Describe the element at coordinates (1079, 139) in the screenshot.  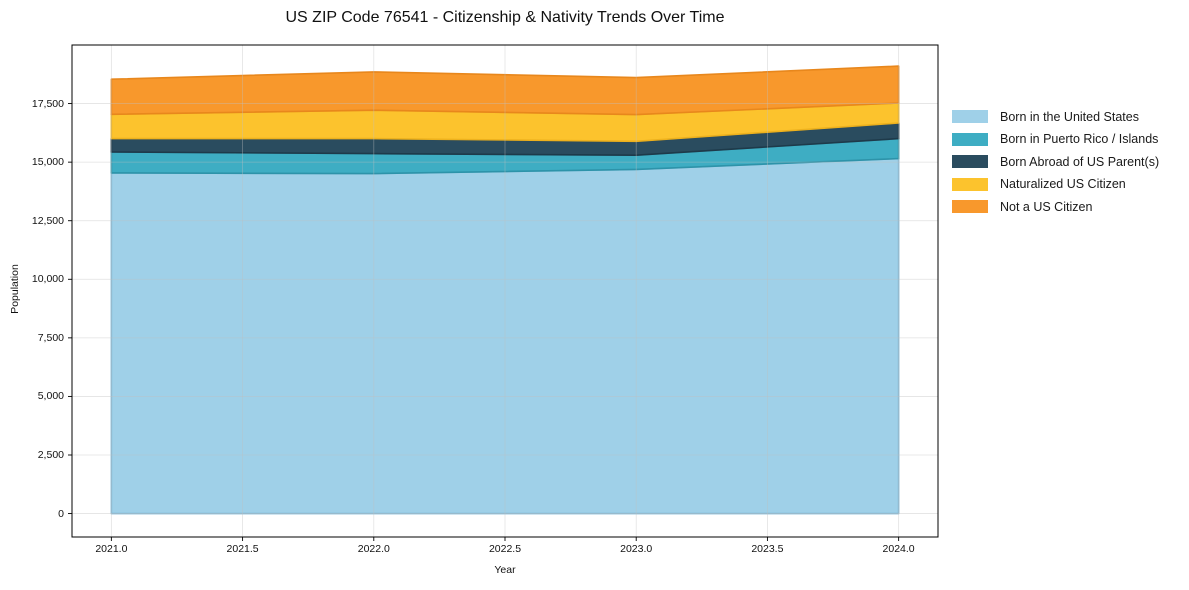
I see `legend-label-1: Born in Puerto Rico / Islands` at that location.